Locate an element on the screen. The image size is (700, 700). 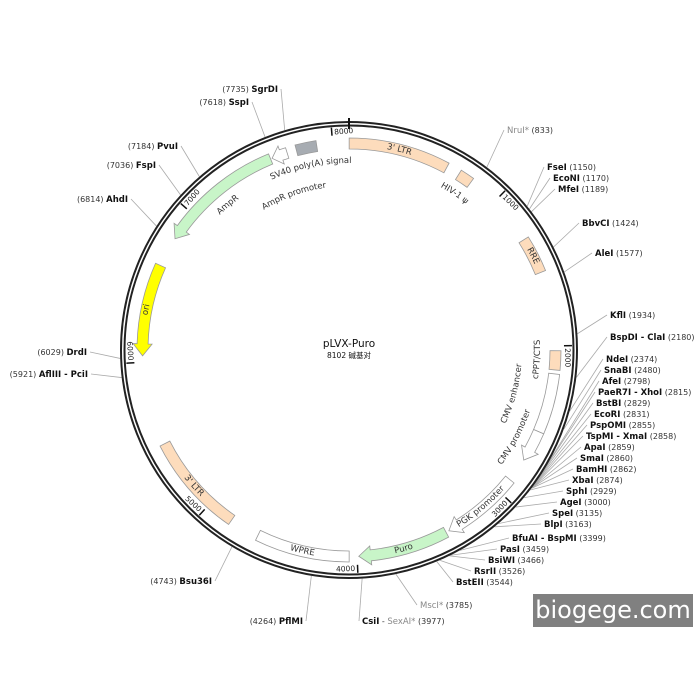
site-smai: SmaI (2860) is located at coordinates (606, 459).